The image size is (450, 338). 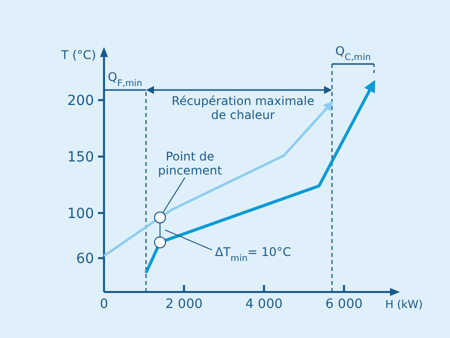 What do you see at coordinates (190, 164) in the screenshot?
I see `annotation: Point de pincement` at bounding box center [190, 164].